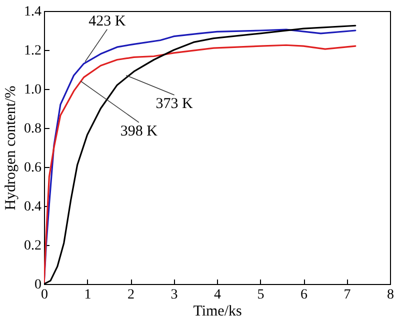 Image resolution: width=400 pixels, height=320 pixels. What do you see at coordinates (33, 168) in the screenshot?
I see `y-tick-label: 0.6` at bounding box center [33, 168].